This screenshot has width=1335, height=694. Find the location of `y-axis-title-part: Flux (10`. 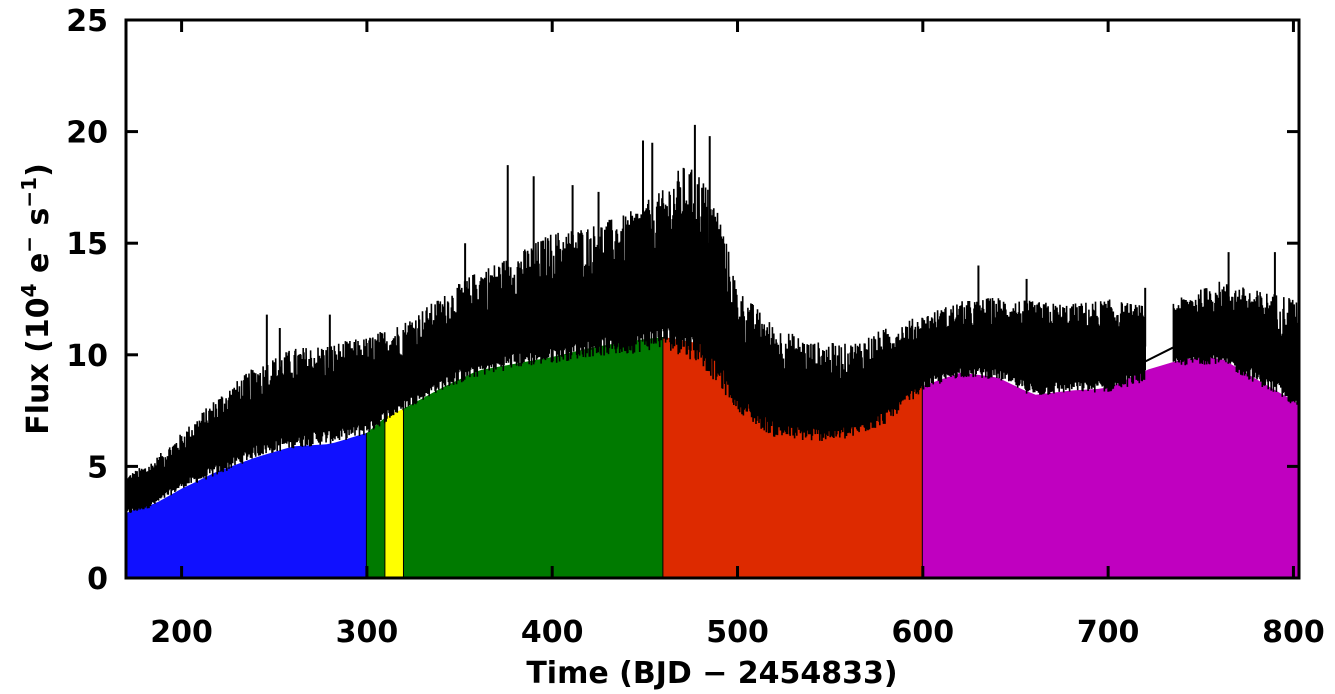

y-axis-title-part: Flux (10 is located at coordinates (38, 365).